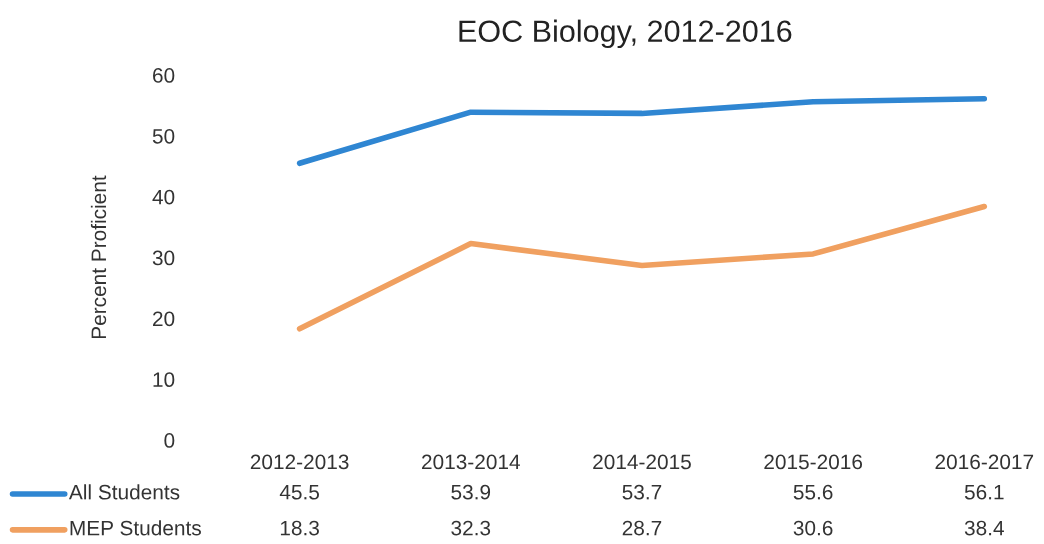  What do you see at coordinates (471, 528) in the screenshot?
I see `data-label: 32.3` at bounding box center [471, 528].